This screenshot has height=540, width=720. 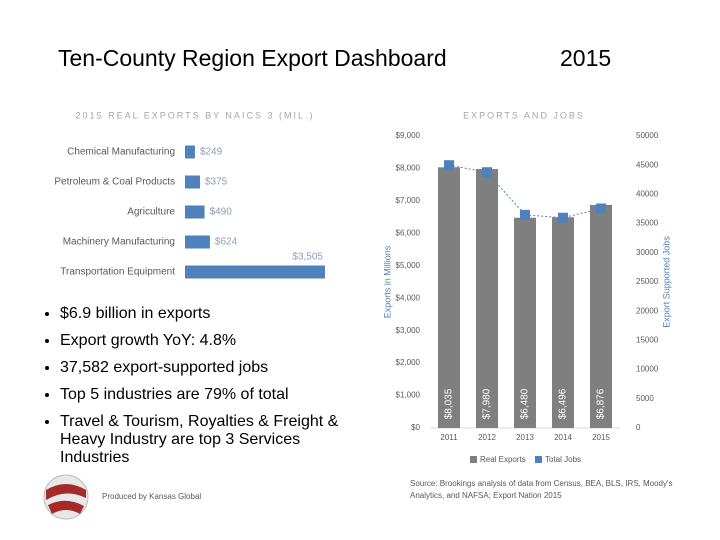 What do you see at coordinates (601, 437) in the screenshot?
I see `x-tick-label: 2015` at bounding box center [601, 437].